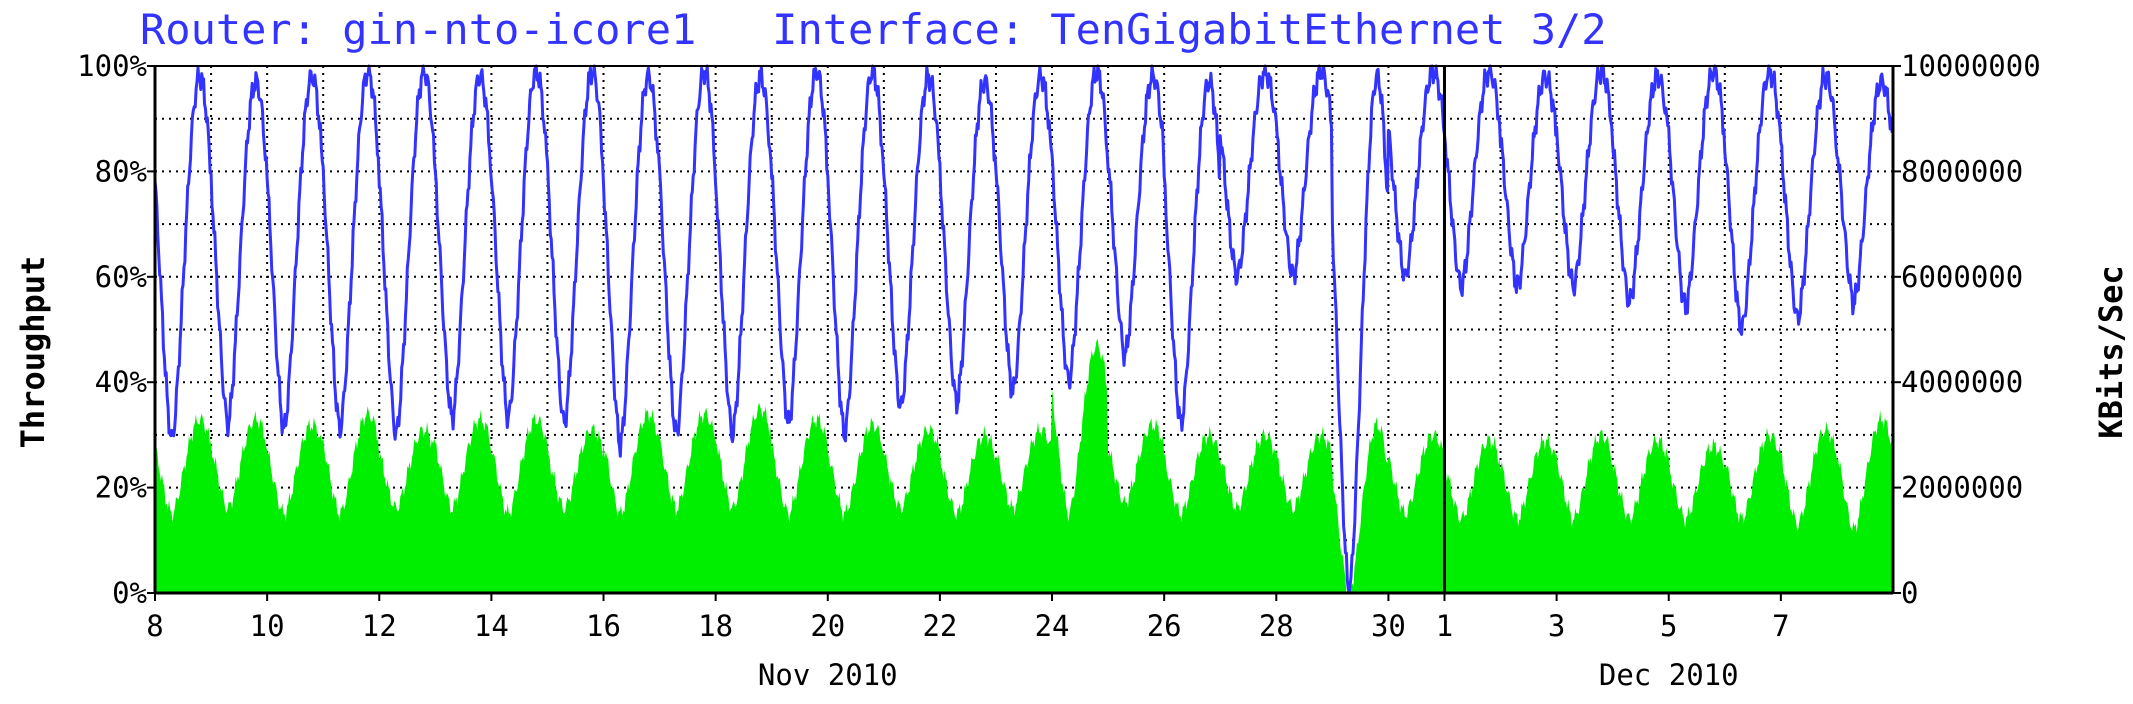 This screenshot has height=704, width=2133. I want to click on x-tick-label: 18, so click(715, 626).